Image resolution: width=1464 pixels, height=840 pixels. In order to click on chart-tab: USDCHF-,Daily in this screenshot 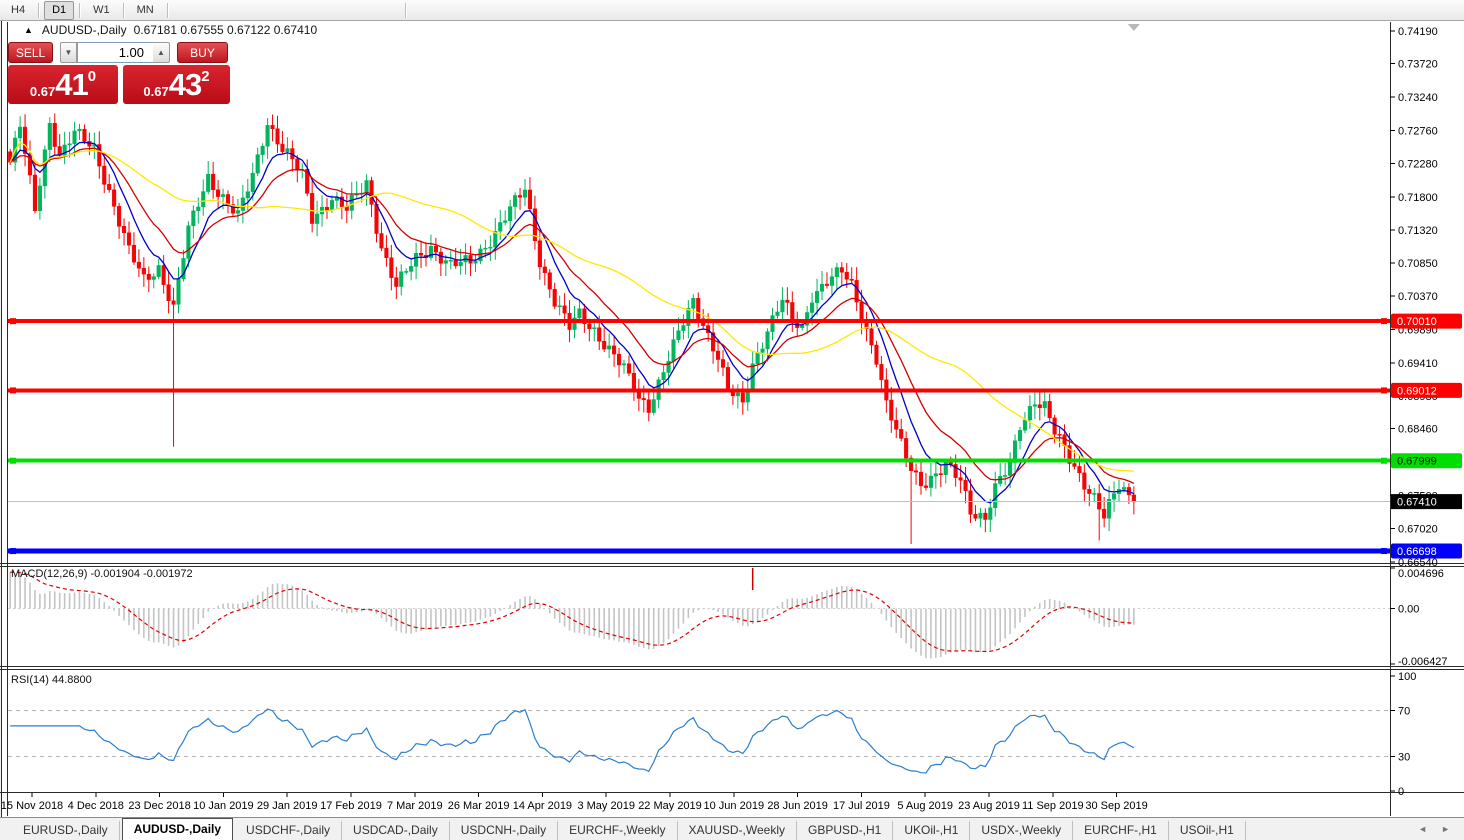, I will do `click(289, 830)`.